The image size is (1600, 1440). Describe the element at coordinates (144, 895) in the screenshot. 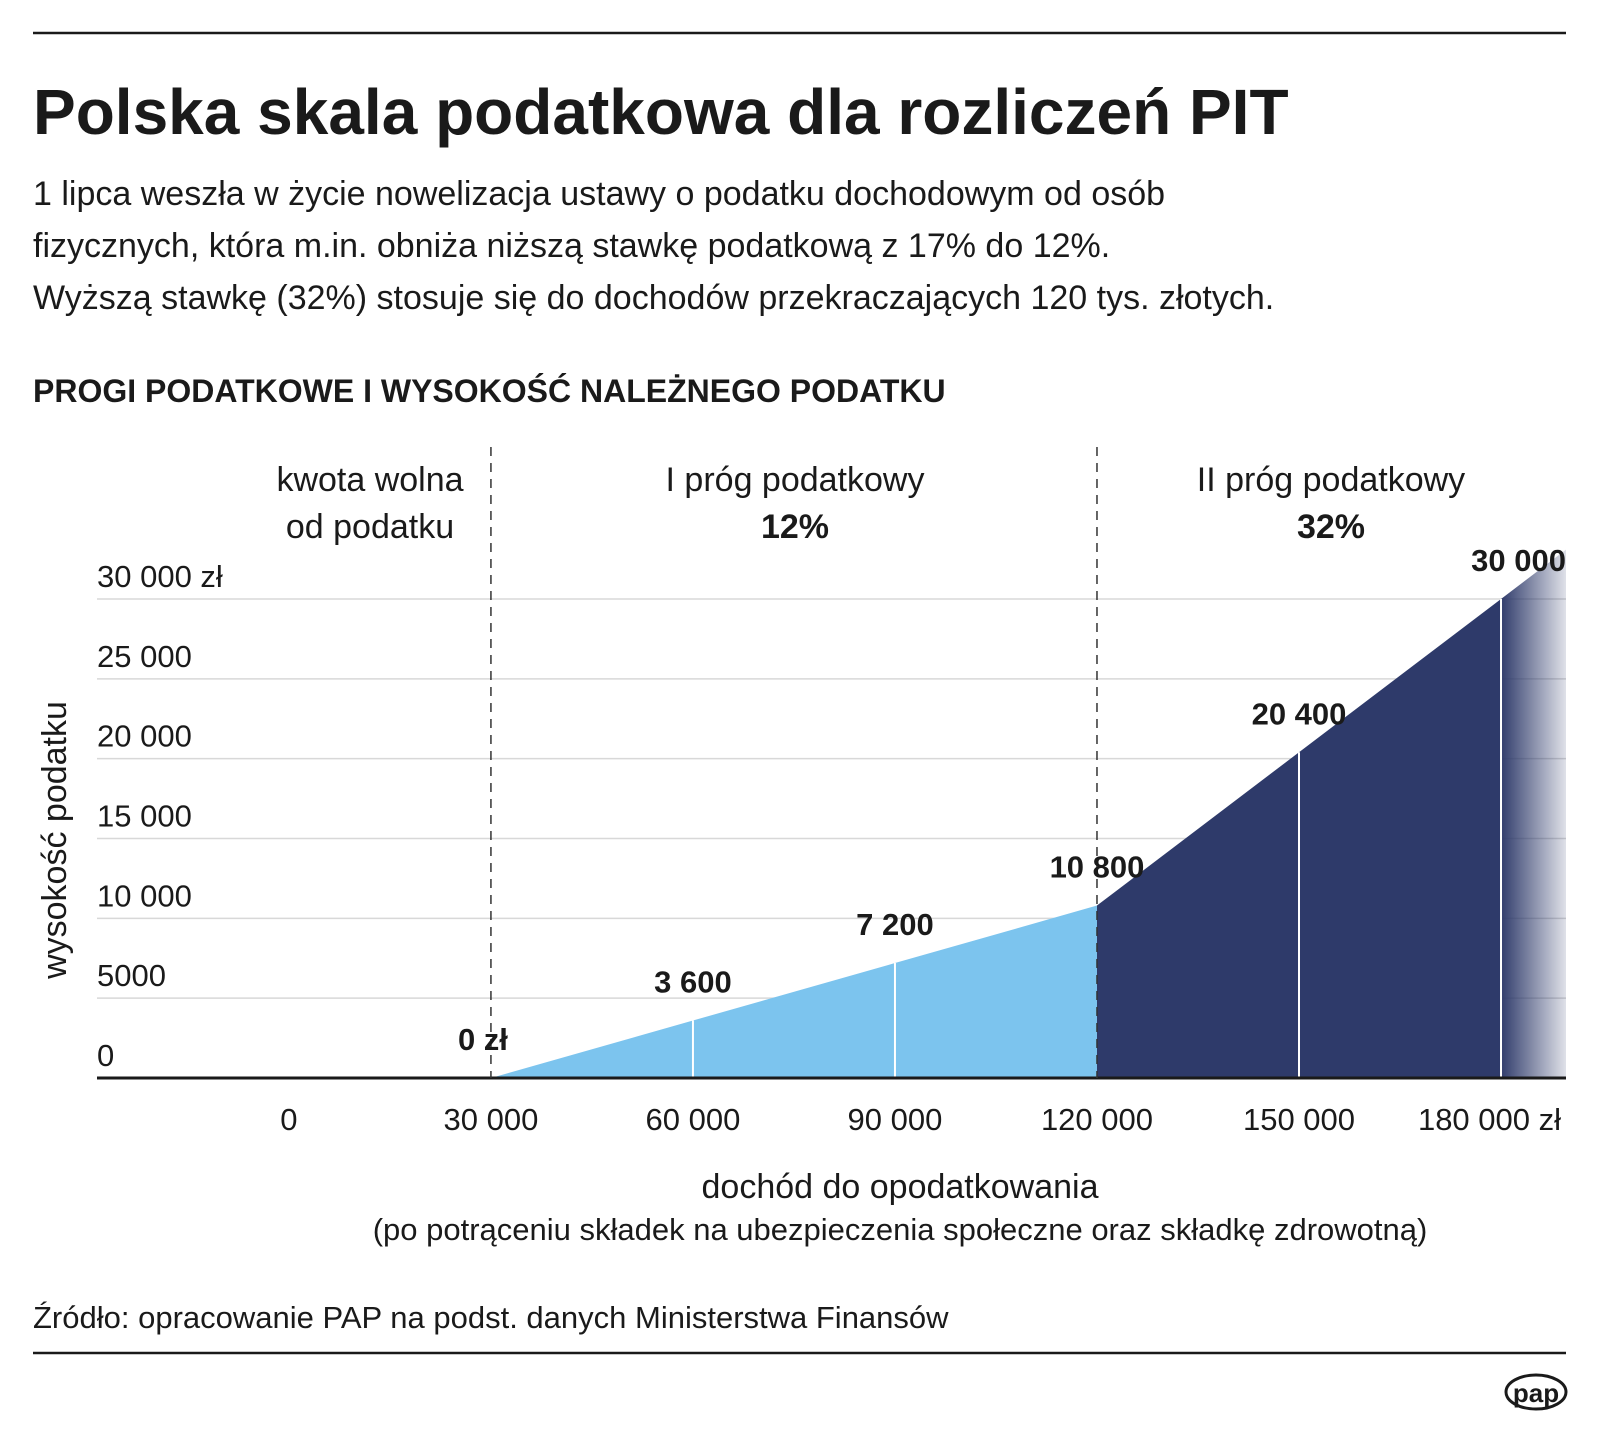

I see `y-tick-label: 10 000` at that location.